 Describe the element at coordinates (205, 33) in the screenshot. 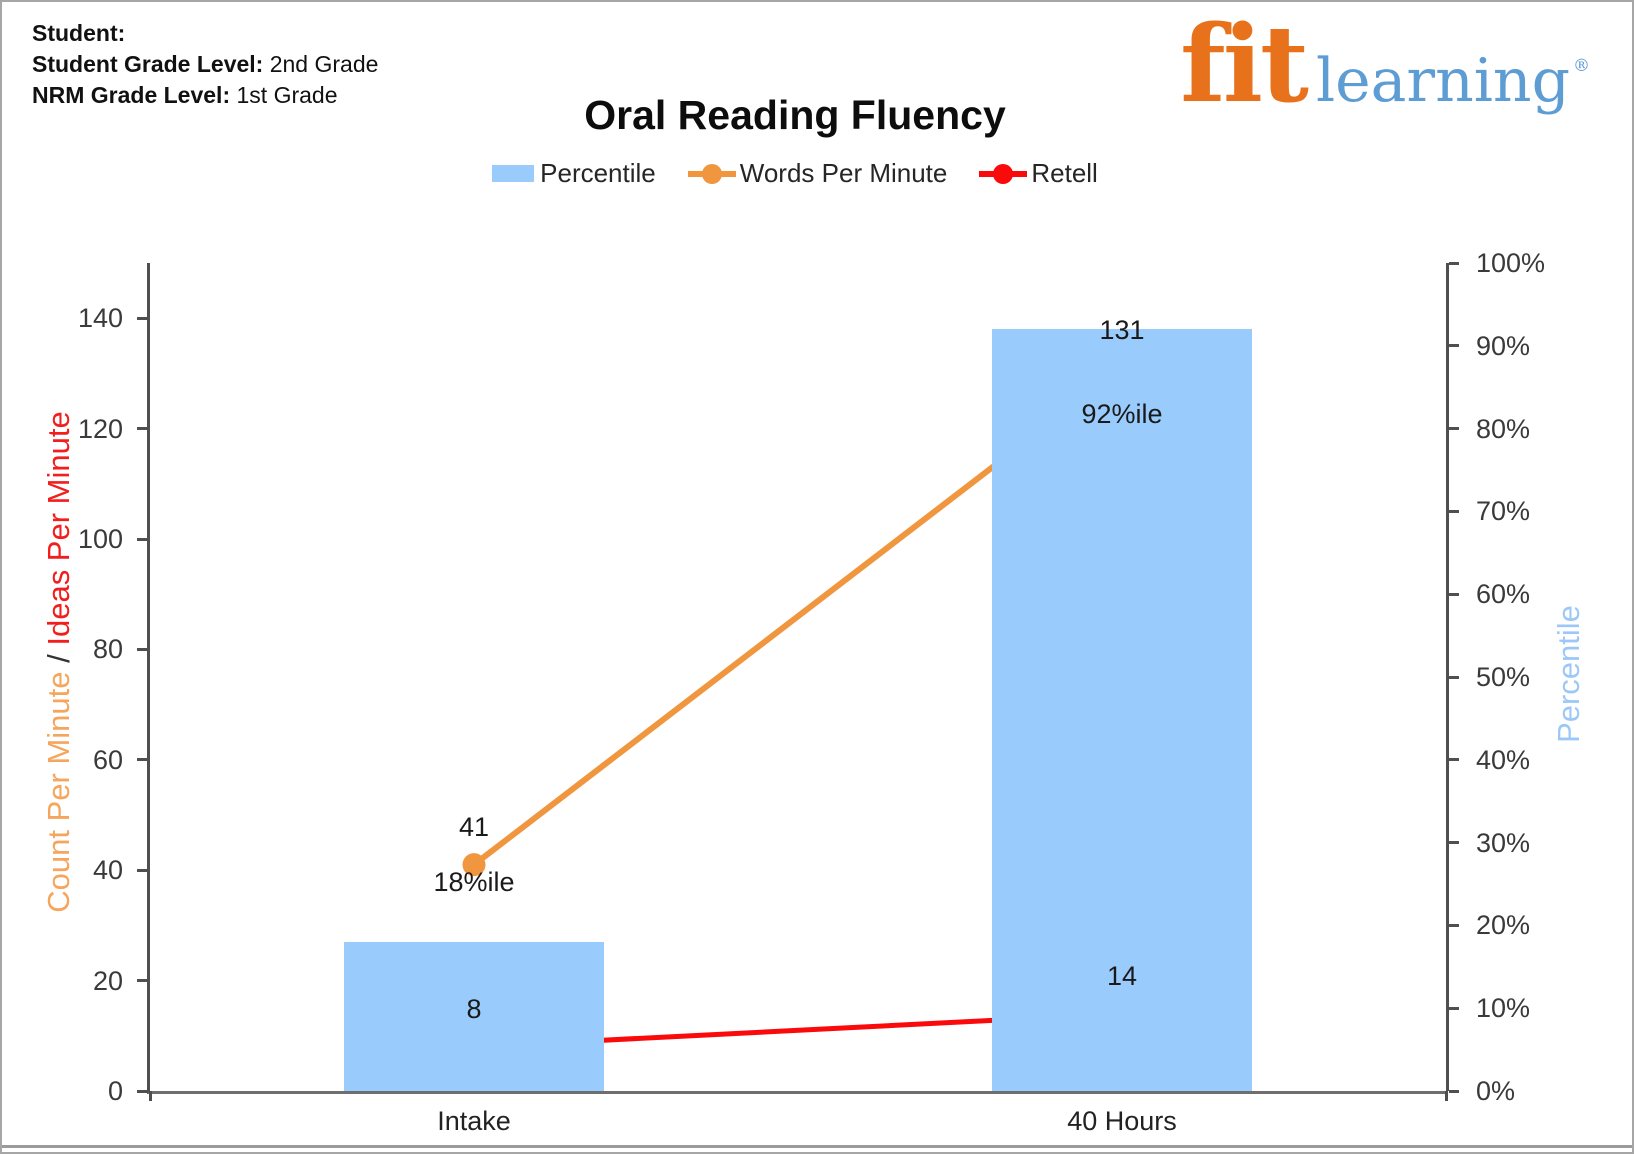

I see `student-row: Student:` at that location.